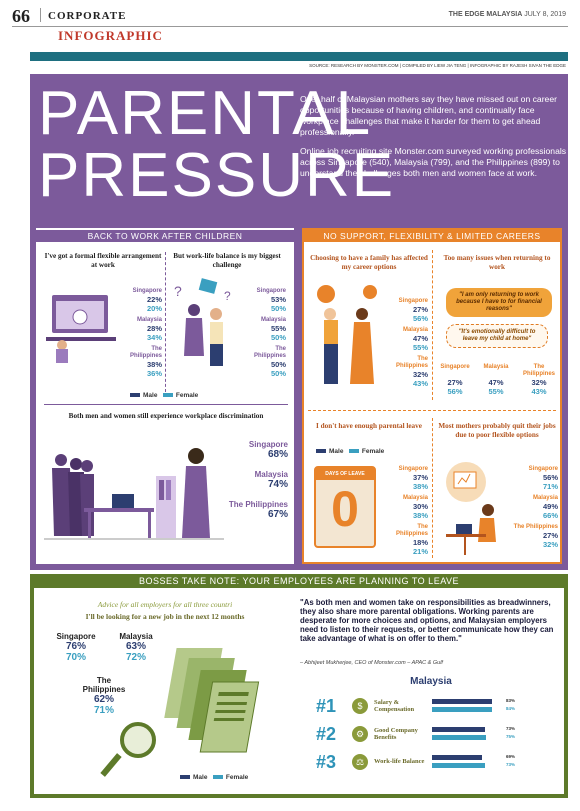  I want to click on female-value: 56%, so click(455, 391).